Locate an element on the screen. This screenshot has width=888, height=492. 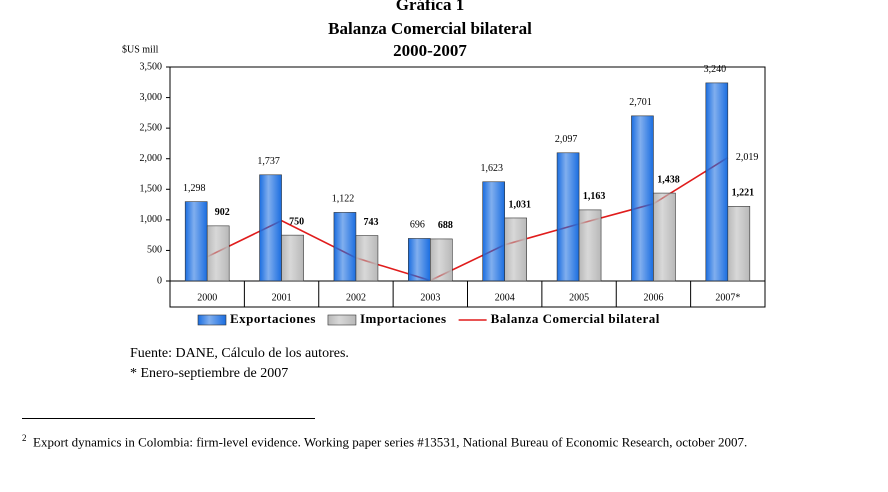
x-tick-label: 2004 is located at coordinates (505, 297).